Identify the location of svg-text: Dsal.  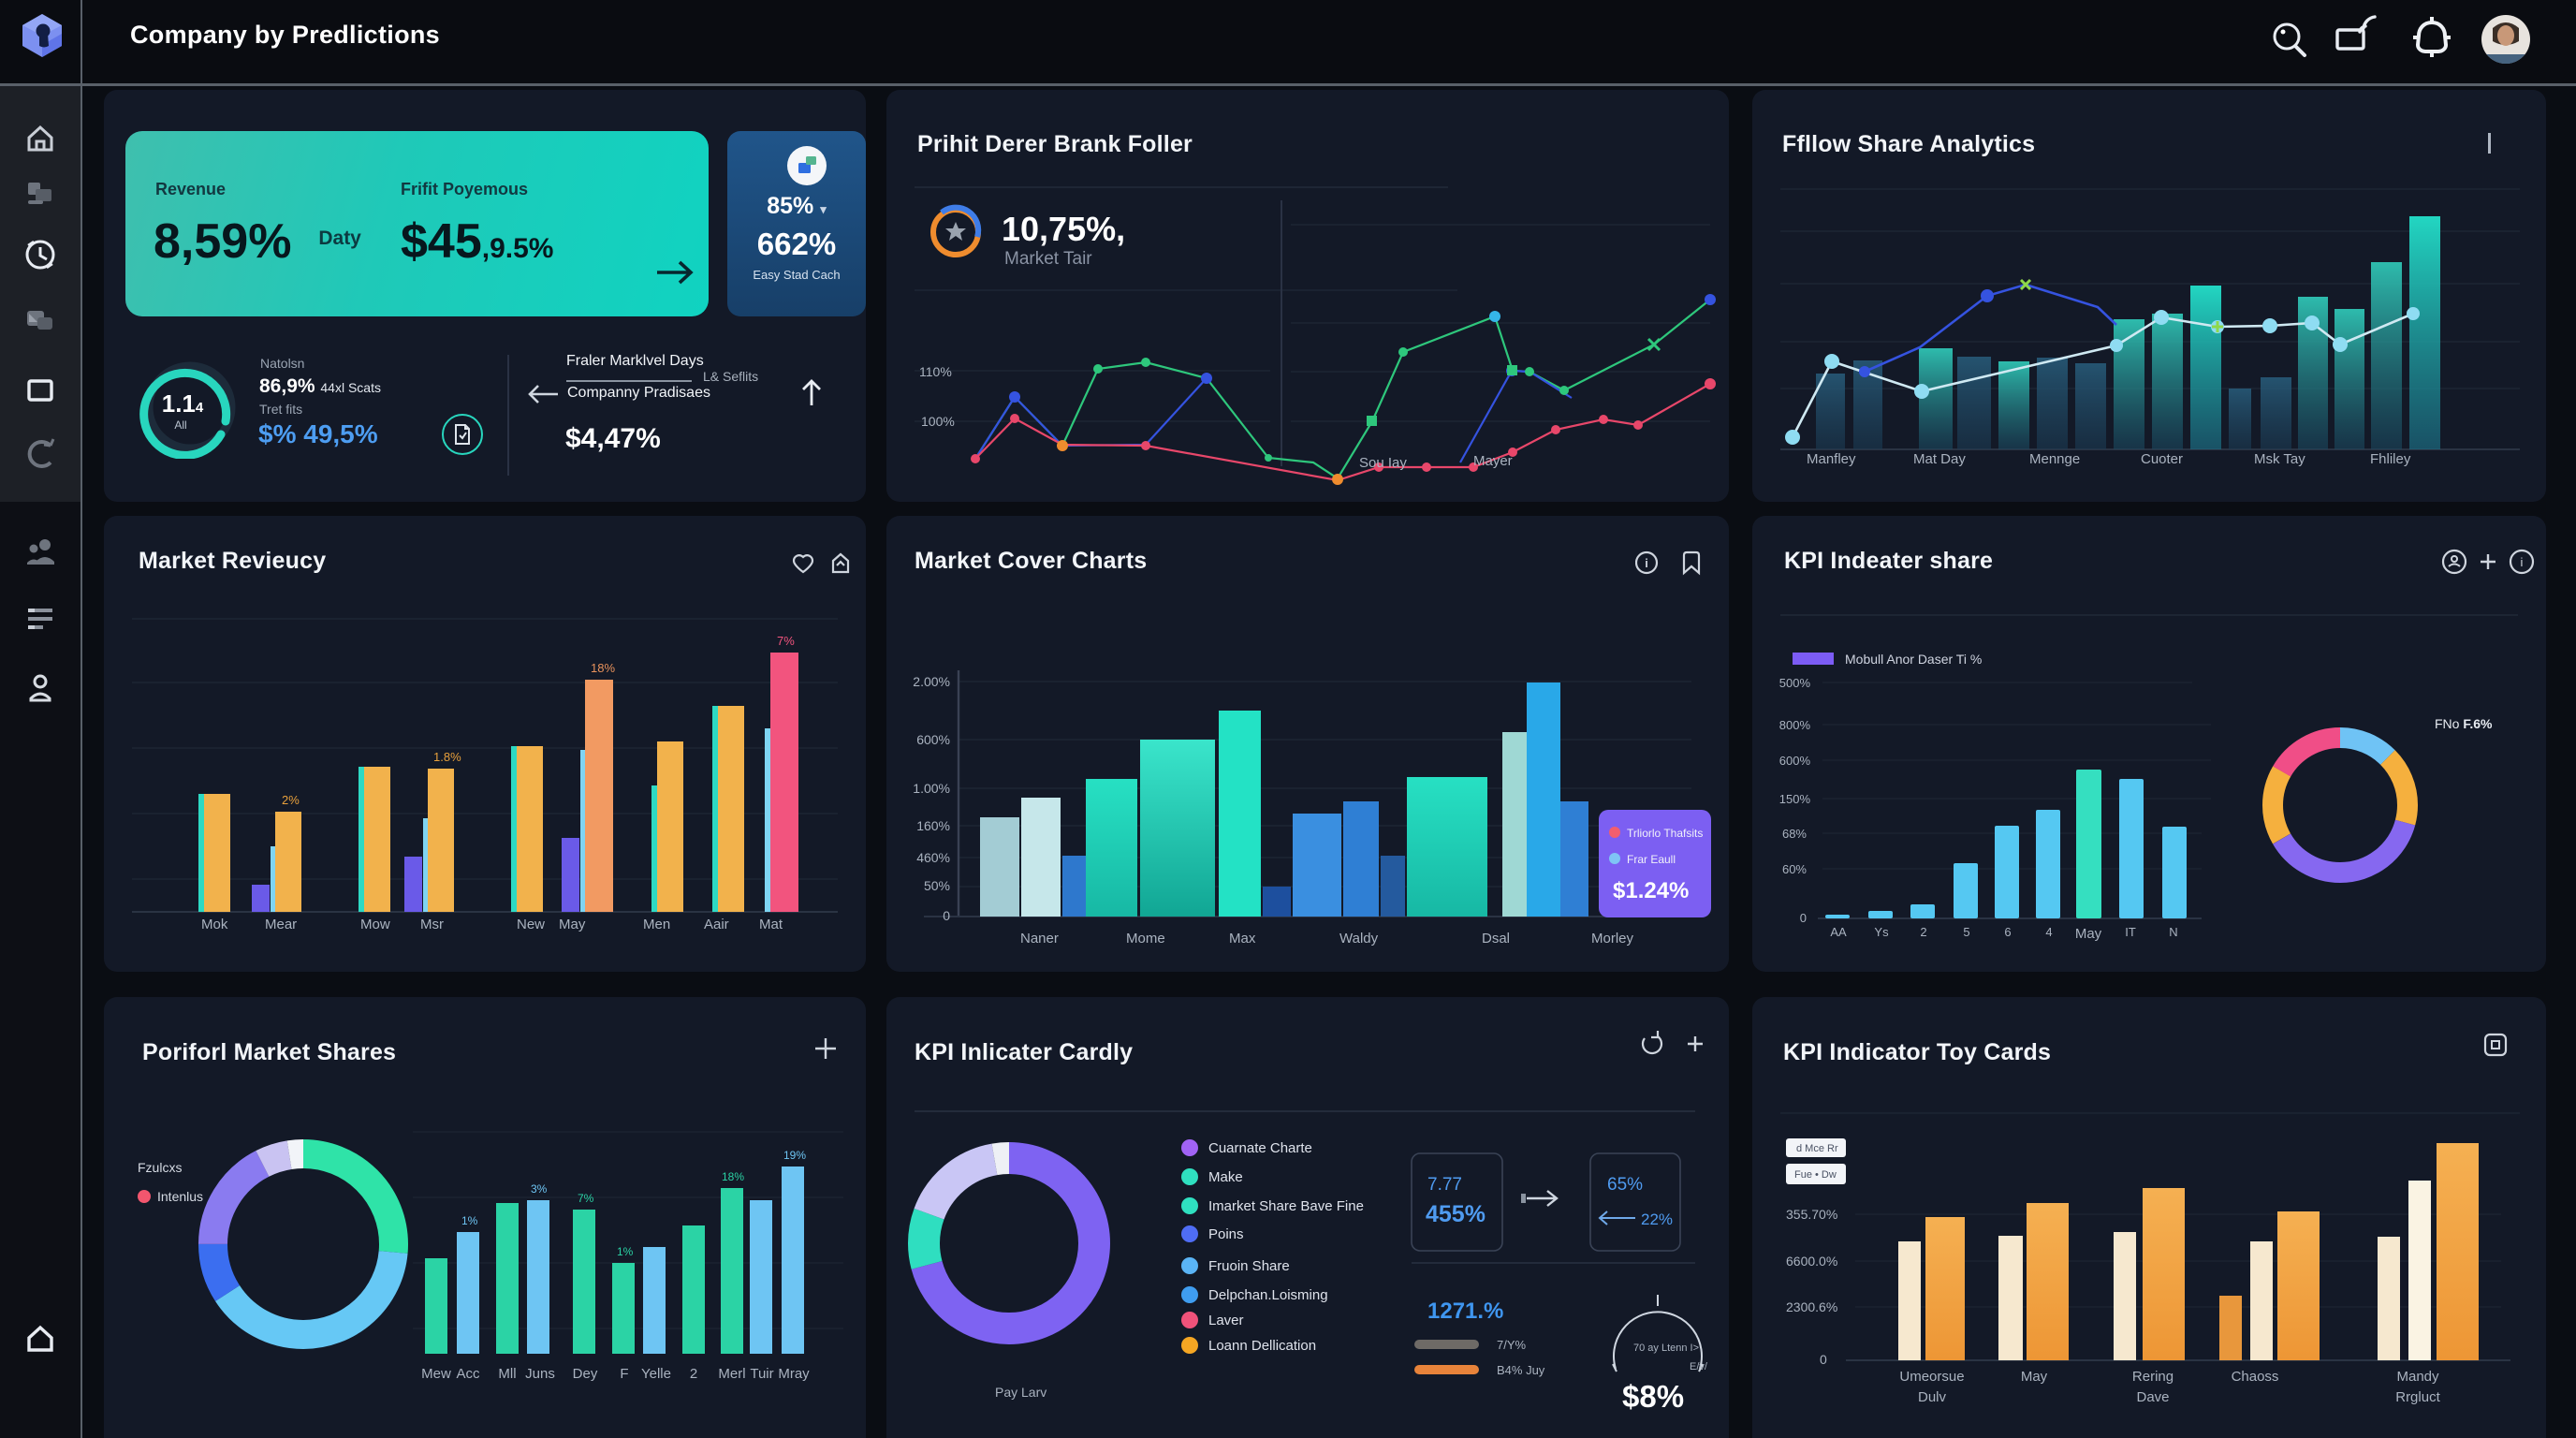
(1496, 938).